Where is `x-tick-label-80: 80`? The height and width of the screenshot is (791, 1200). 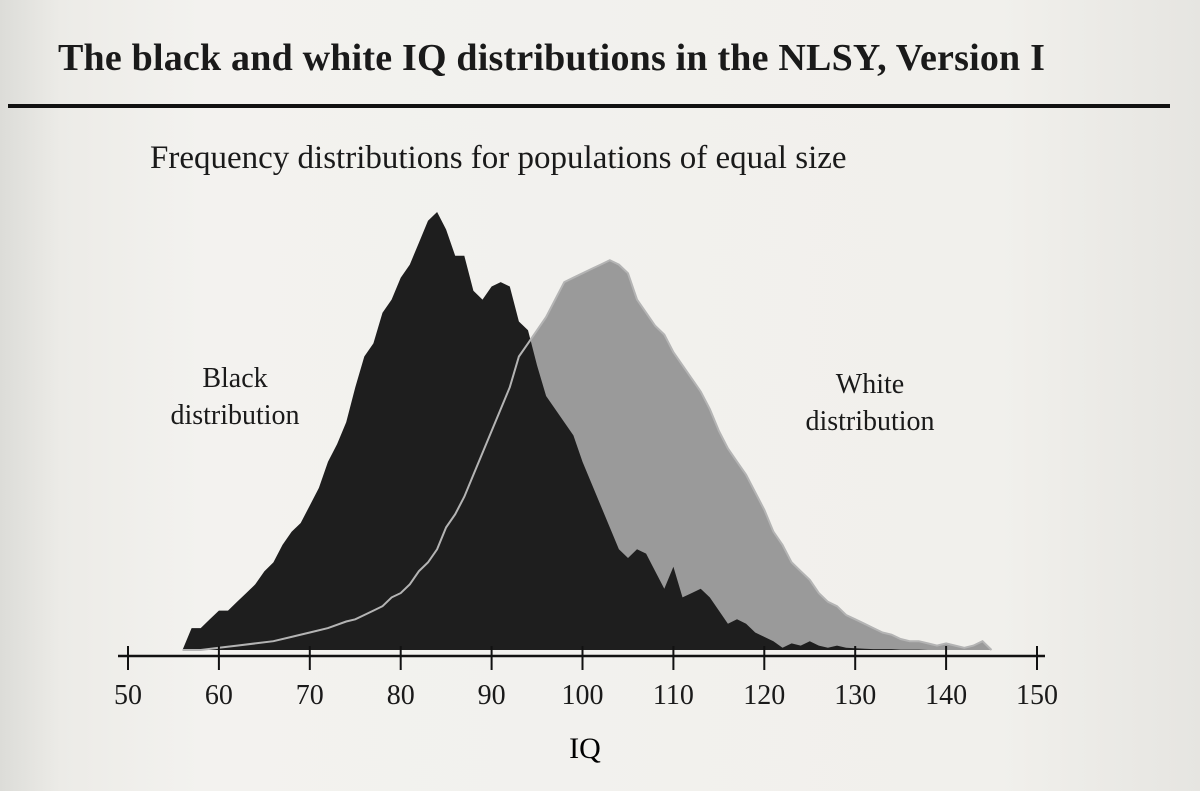
x-tick-label-80: 80 is located at coordinates (401, 695).